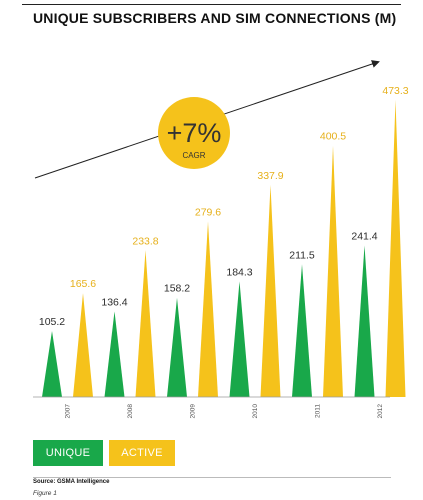  I want to click on value-label-unique-subs-2007: 105.2, so click(52, 322).